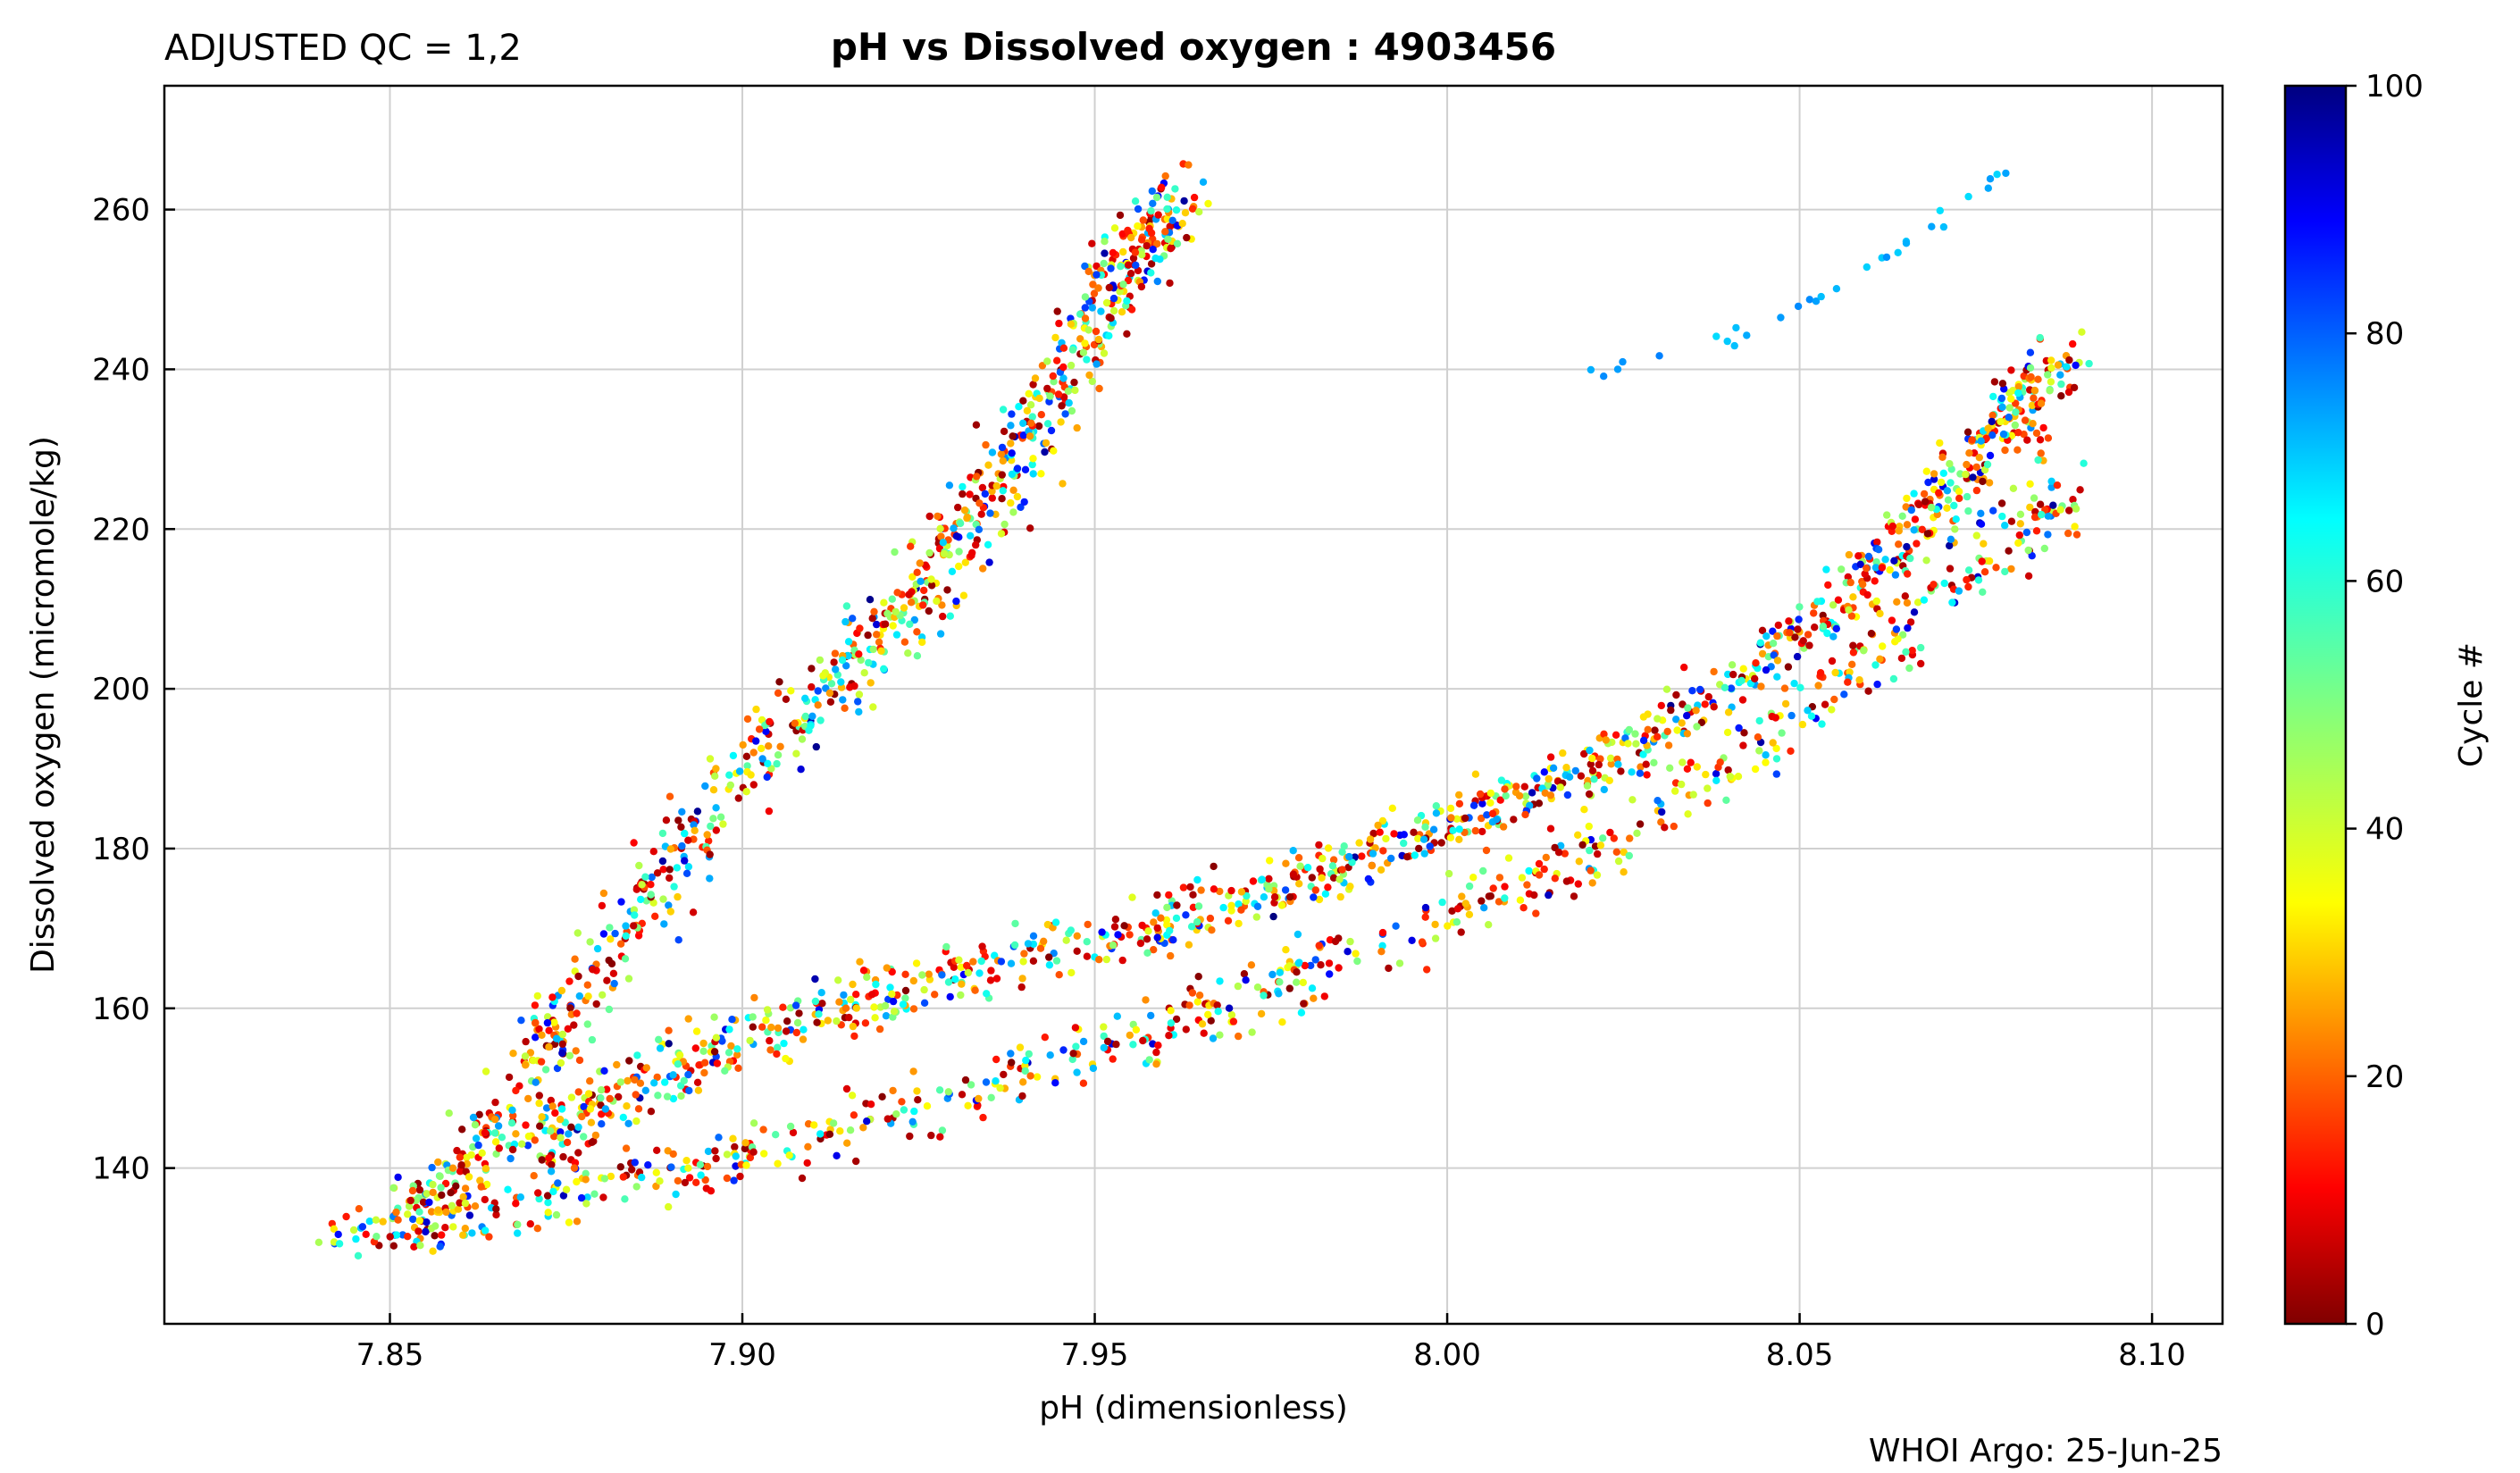 This screenshot has height=1473, width=2520. What do you see at coordinates (1447, 1355) in the screenshot?
I see `x-tick-label: 8.00` at bounding box center [1447, 1355].